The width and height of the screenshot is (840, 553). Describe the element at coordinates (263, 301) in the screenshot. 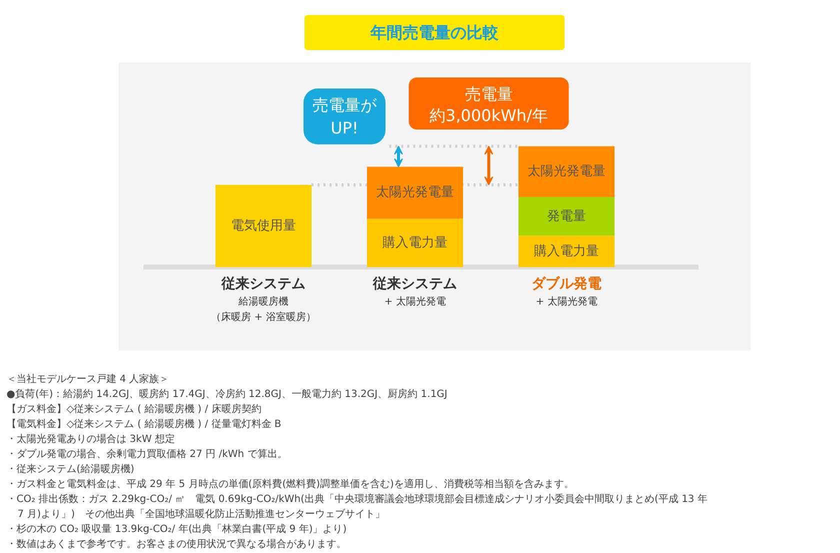

I see `text: 給湯暖房機` at that location.